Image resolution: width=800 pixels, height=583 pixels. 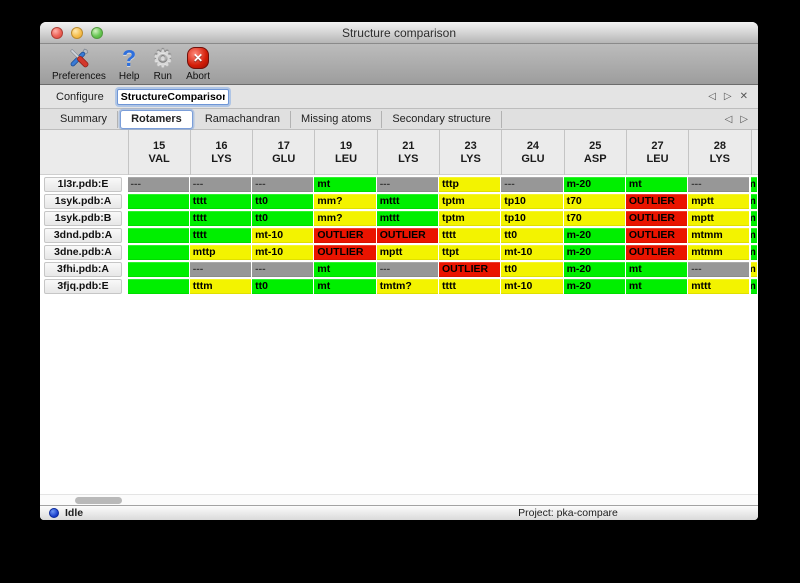 What do you see at coordinates (712, 96) in the screenshot?
I see `prev-arrow-icon: ◁` at bounding box center [712, 96].